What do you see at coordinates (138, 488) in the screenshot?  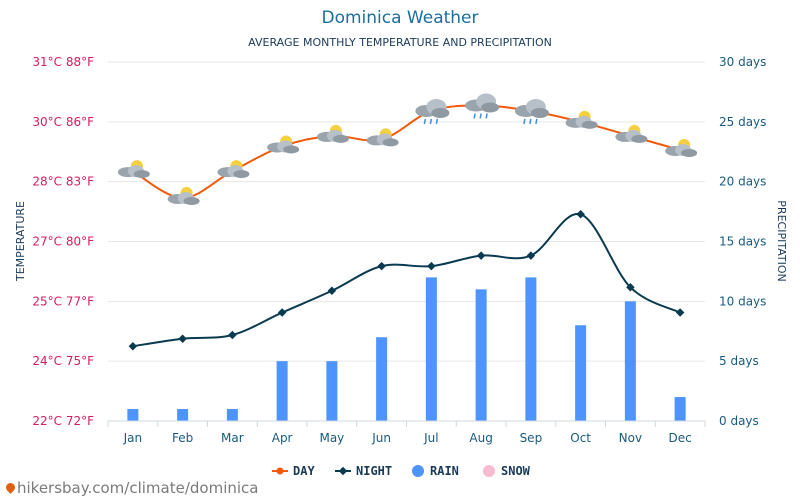 I see `footer-text: hikersbay.com/climate/dominica` at bounding box center [138, 488].